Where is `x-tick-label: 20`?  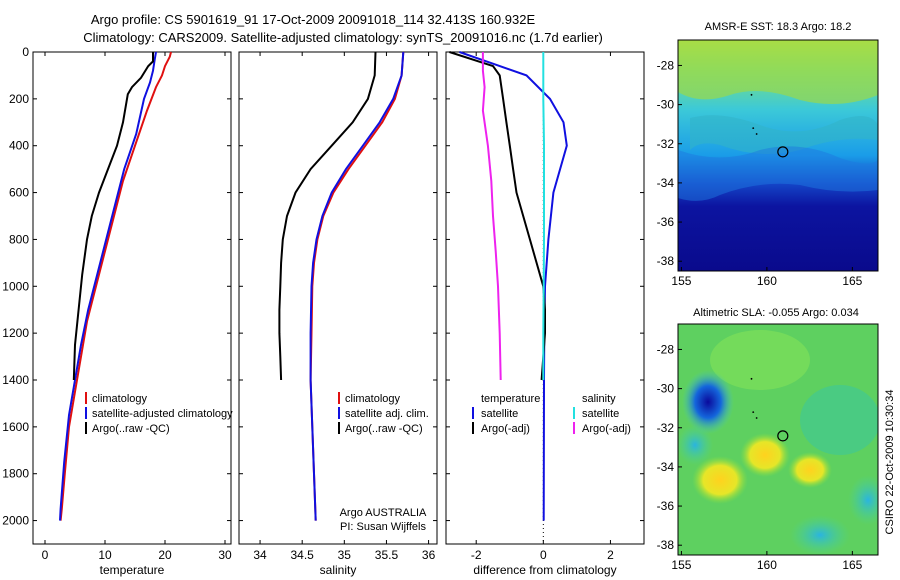
x-tick-label: 20 is located at coordinates (165, 555).